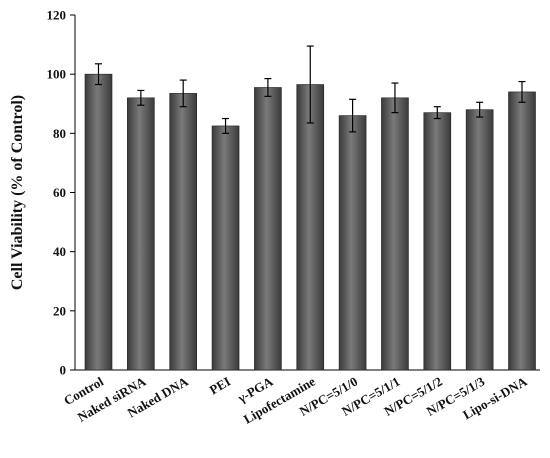  What do you see at coordinates (59, 192) in the screenshot?
I see `y-tick-label: 60` at bounding box center [59, 192].